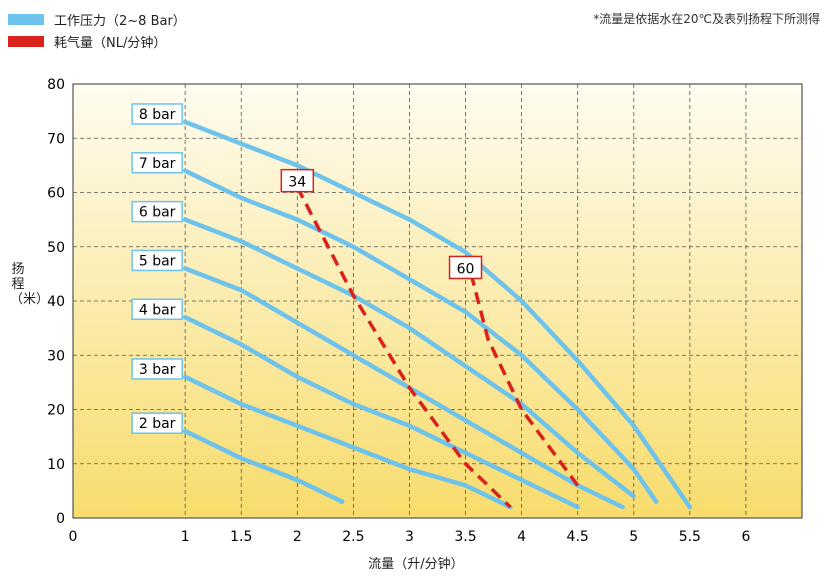  What do you see at coordinates (56, 411) in the screenshot?
I see `y-tick-label: 20` at bounding box center [56, 411].